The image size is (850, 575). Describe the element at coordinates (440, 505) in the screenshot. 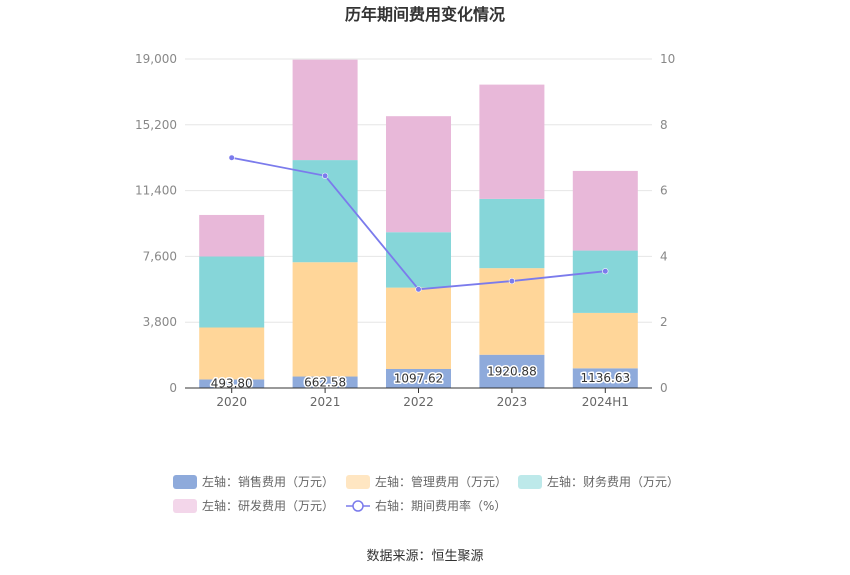

I see `legend-label: 右轴：期间费用率（%）` at that location.